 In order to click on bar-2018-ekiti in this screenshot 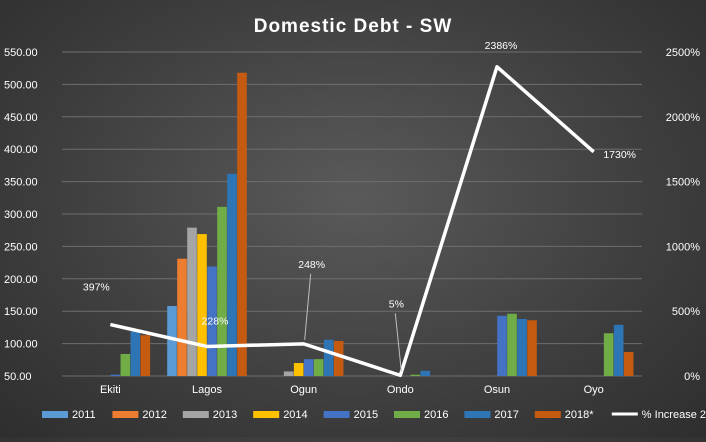, I will do `click(145, 355)`.